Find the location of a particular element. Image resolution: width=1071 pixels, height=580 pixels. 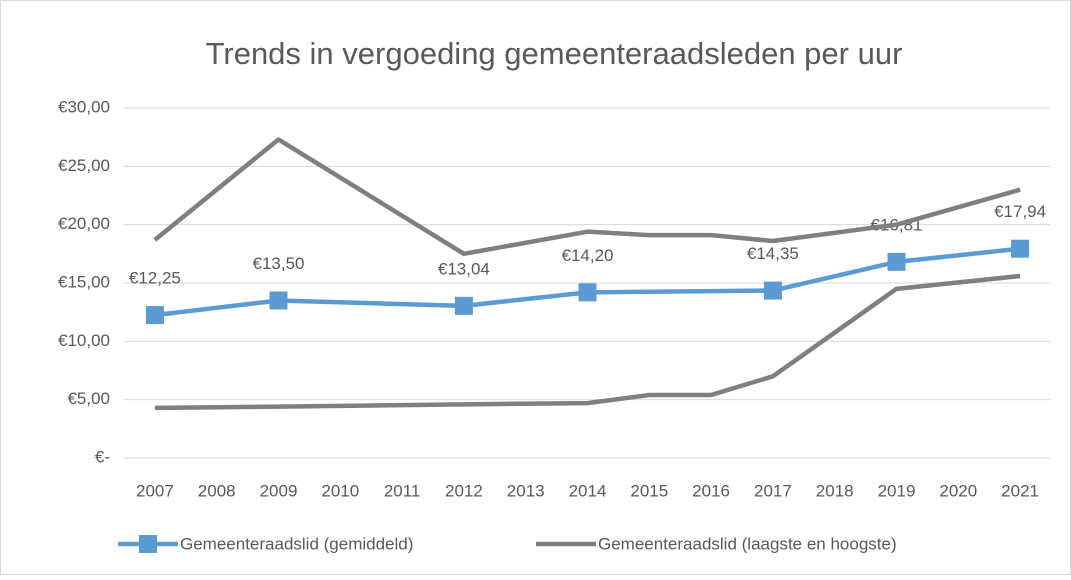

data-label: €14,20 is located at coordinates (588, 255).